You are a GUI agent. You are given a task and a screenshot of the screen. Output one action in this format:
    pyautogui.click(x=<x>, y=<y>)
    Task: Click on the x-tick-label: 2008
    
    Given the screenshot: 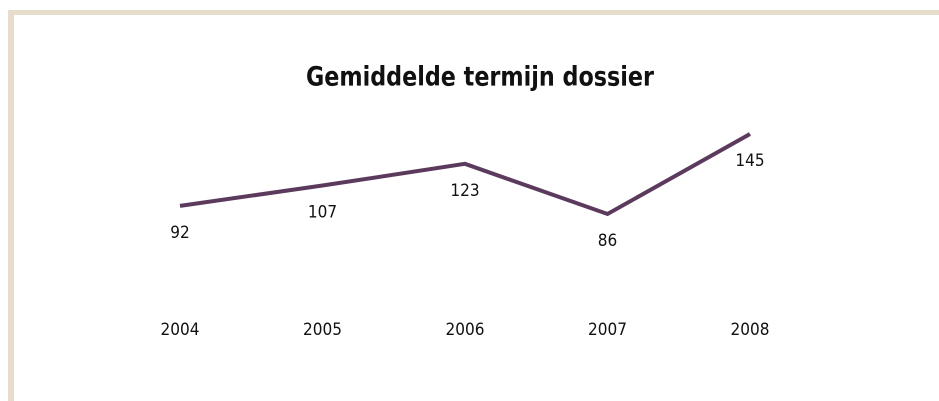 What is the action you would take?
    pyautogui.click(x=750, y=330)
    